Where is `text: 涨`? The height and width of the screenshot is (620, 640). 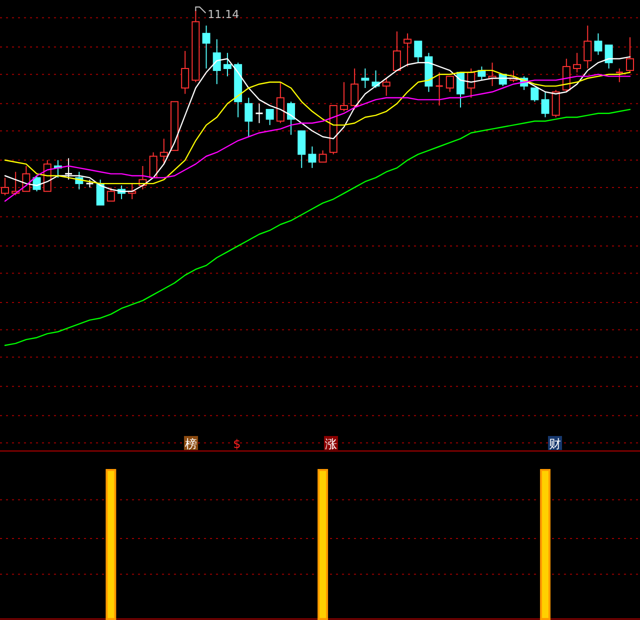 text: 涨 is located at coordinates (331, 444).